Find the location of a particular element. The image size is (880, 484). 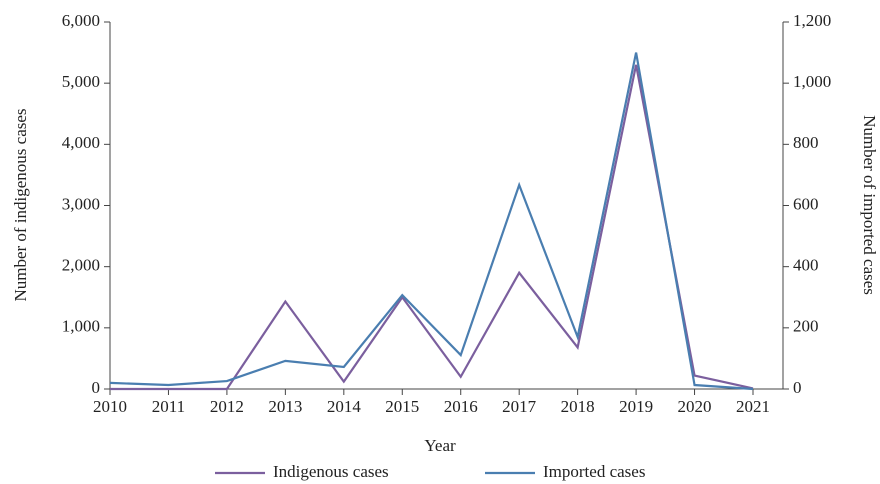

x-tick-label: 2012 is located at coordinates (227, 406).